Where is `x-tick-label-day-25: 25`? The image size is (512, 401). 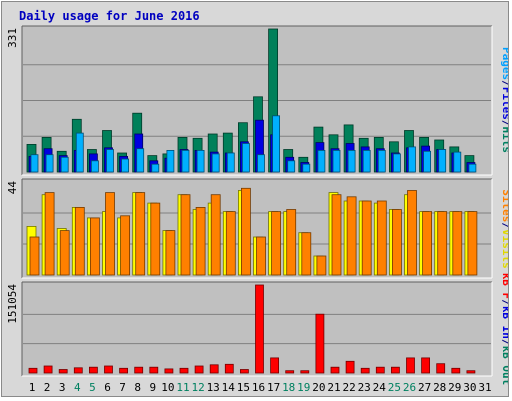 x-tick-label-day-25: 25 is located at coordinates (394, 387).